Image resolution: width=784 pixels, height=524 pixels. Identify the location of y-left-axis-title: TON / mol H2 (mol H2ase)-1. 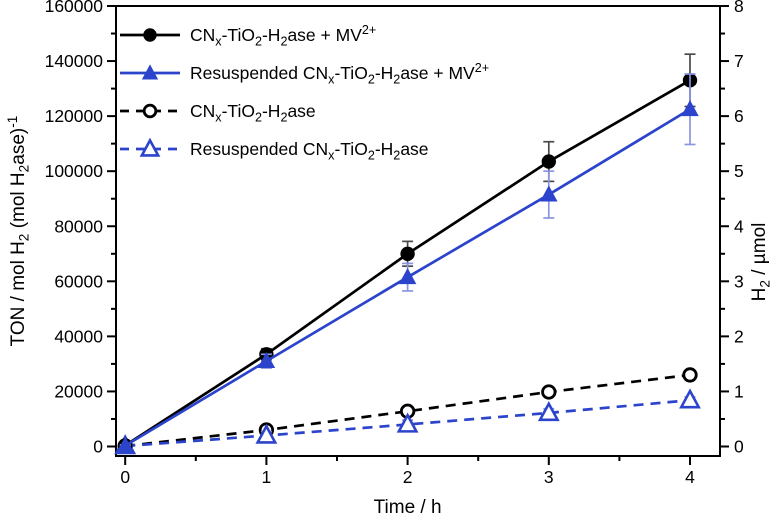
(18, 231).